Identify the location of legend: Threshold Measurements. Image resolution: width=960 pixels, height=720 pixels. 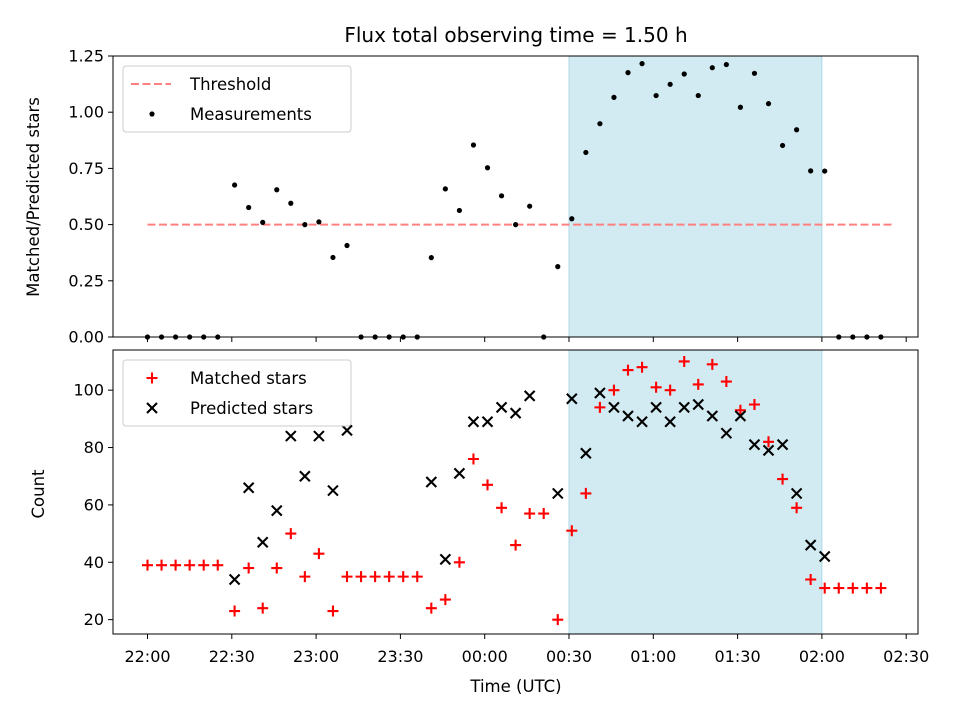
(237, 99).